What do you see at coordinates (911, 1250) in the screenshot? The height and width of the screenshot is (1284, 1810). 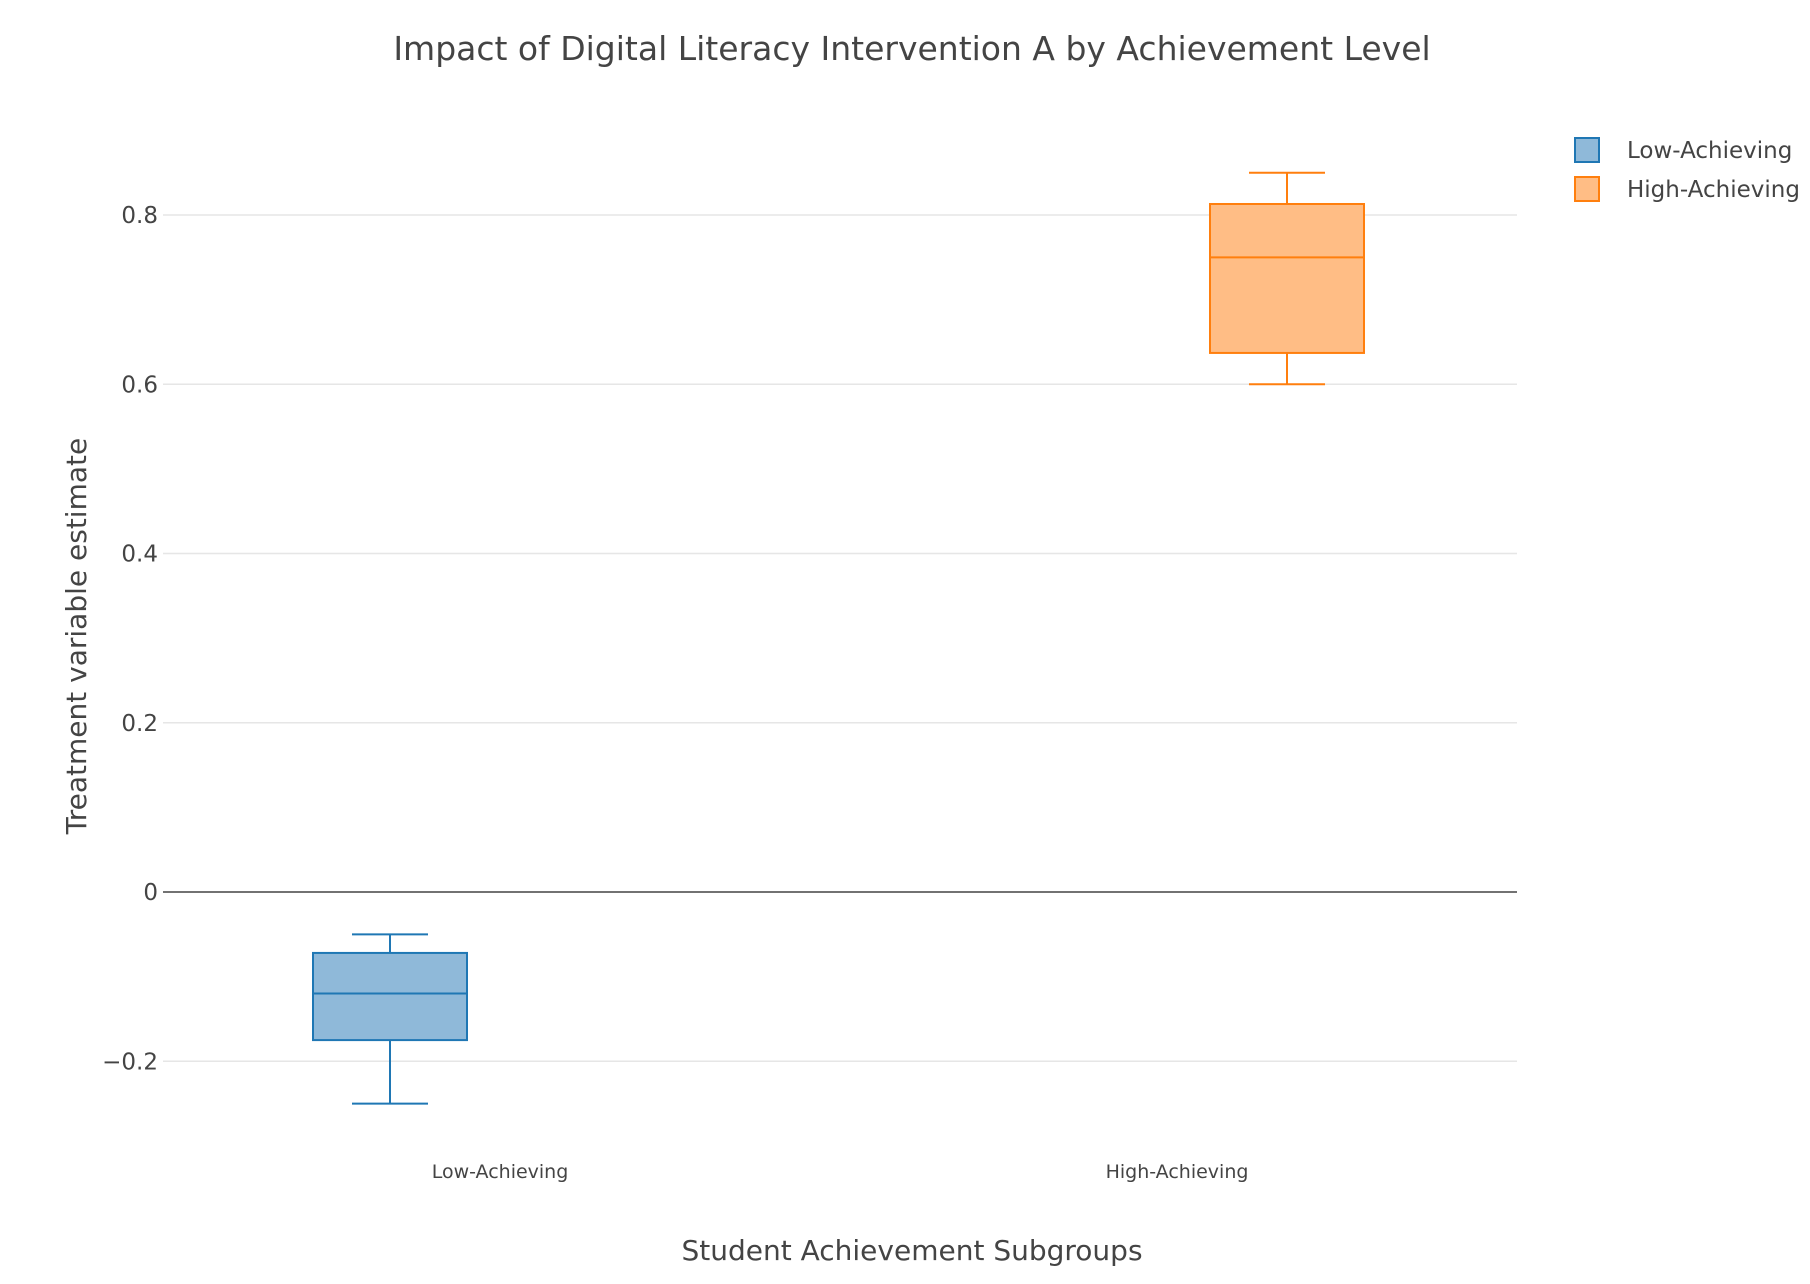 I see `x-axis-title: Student Achievement Subgroups` at bounding box center [911, 1250].